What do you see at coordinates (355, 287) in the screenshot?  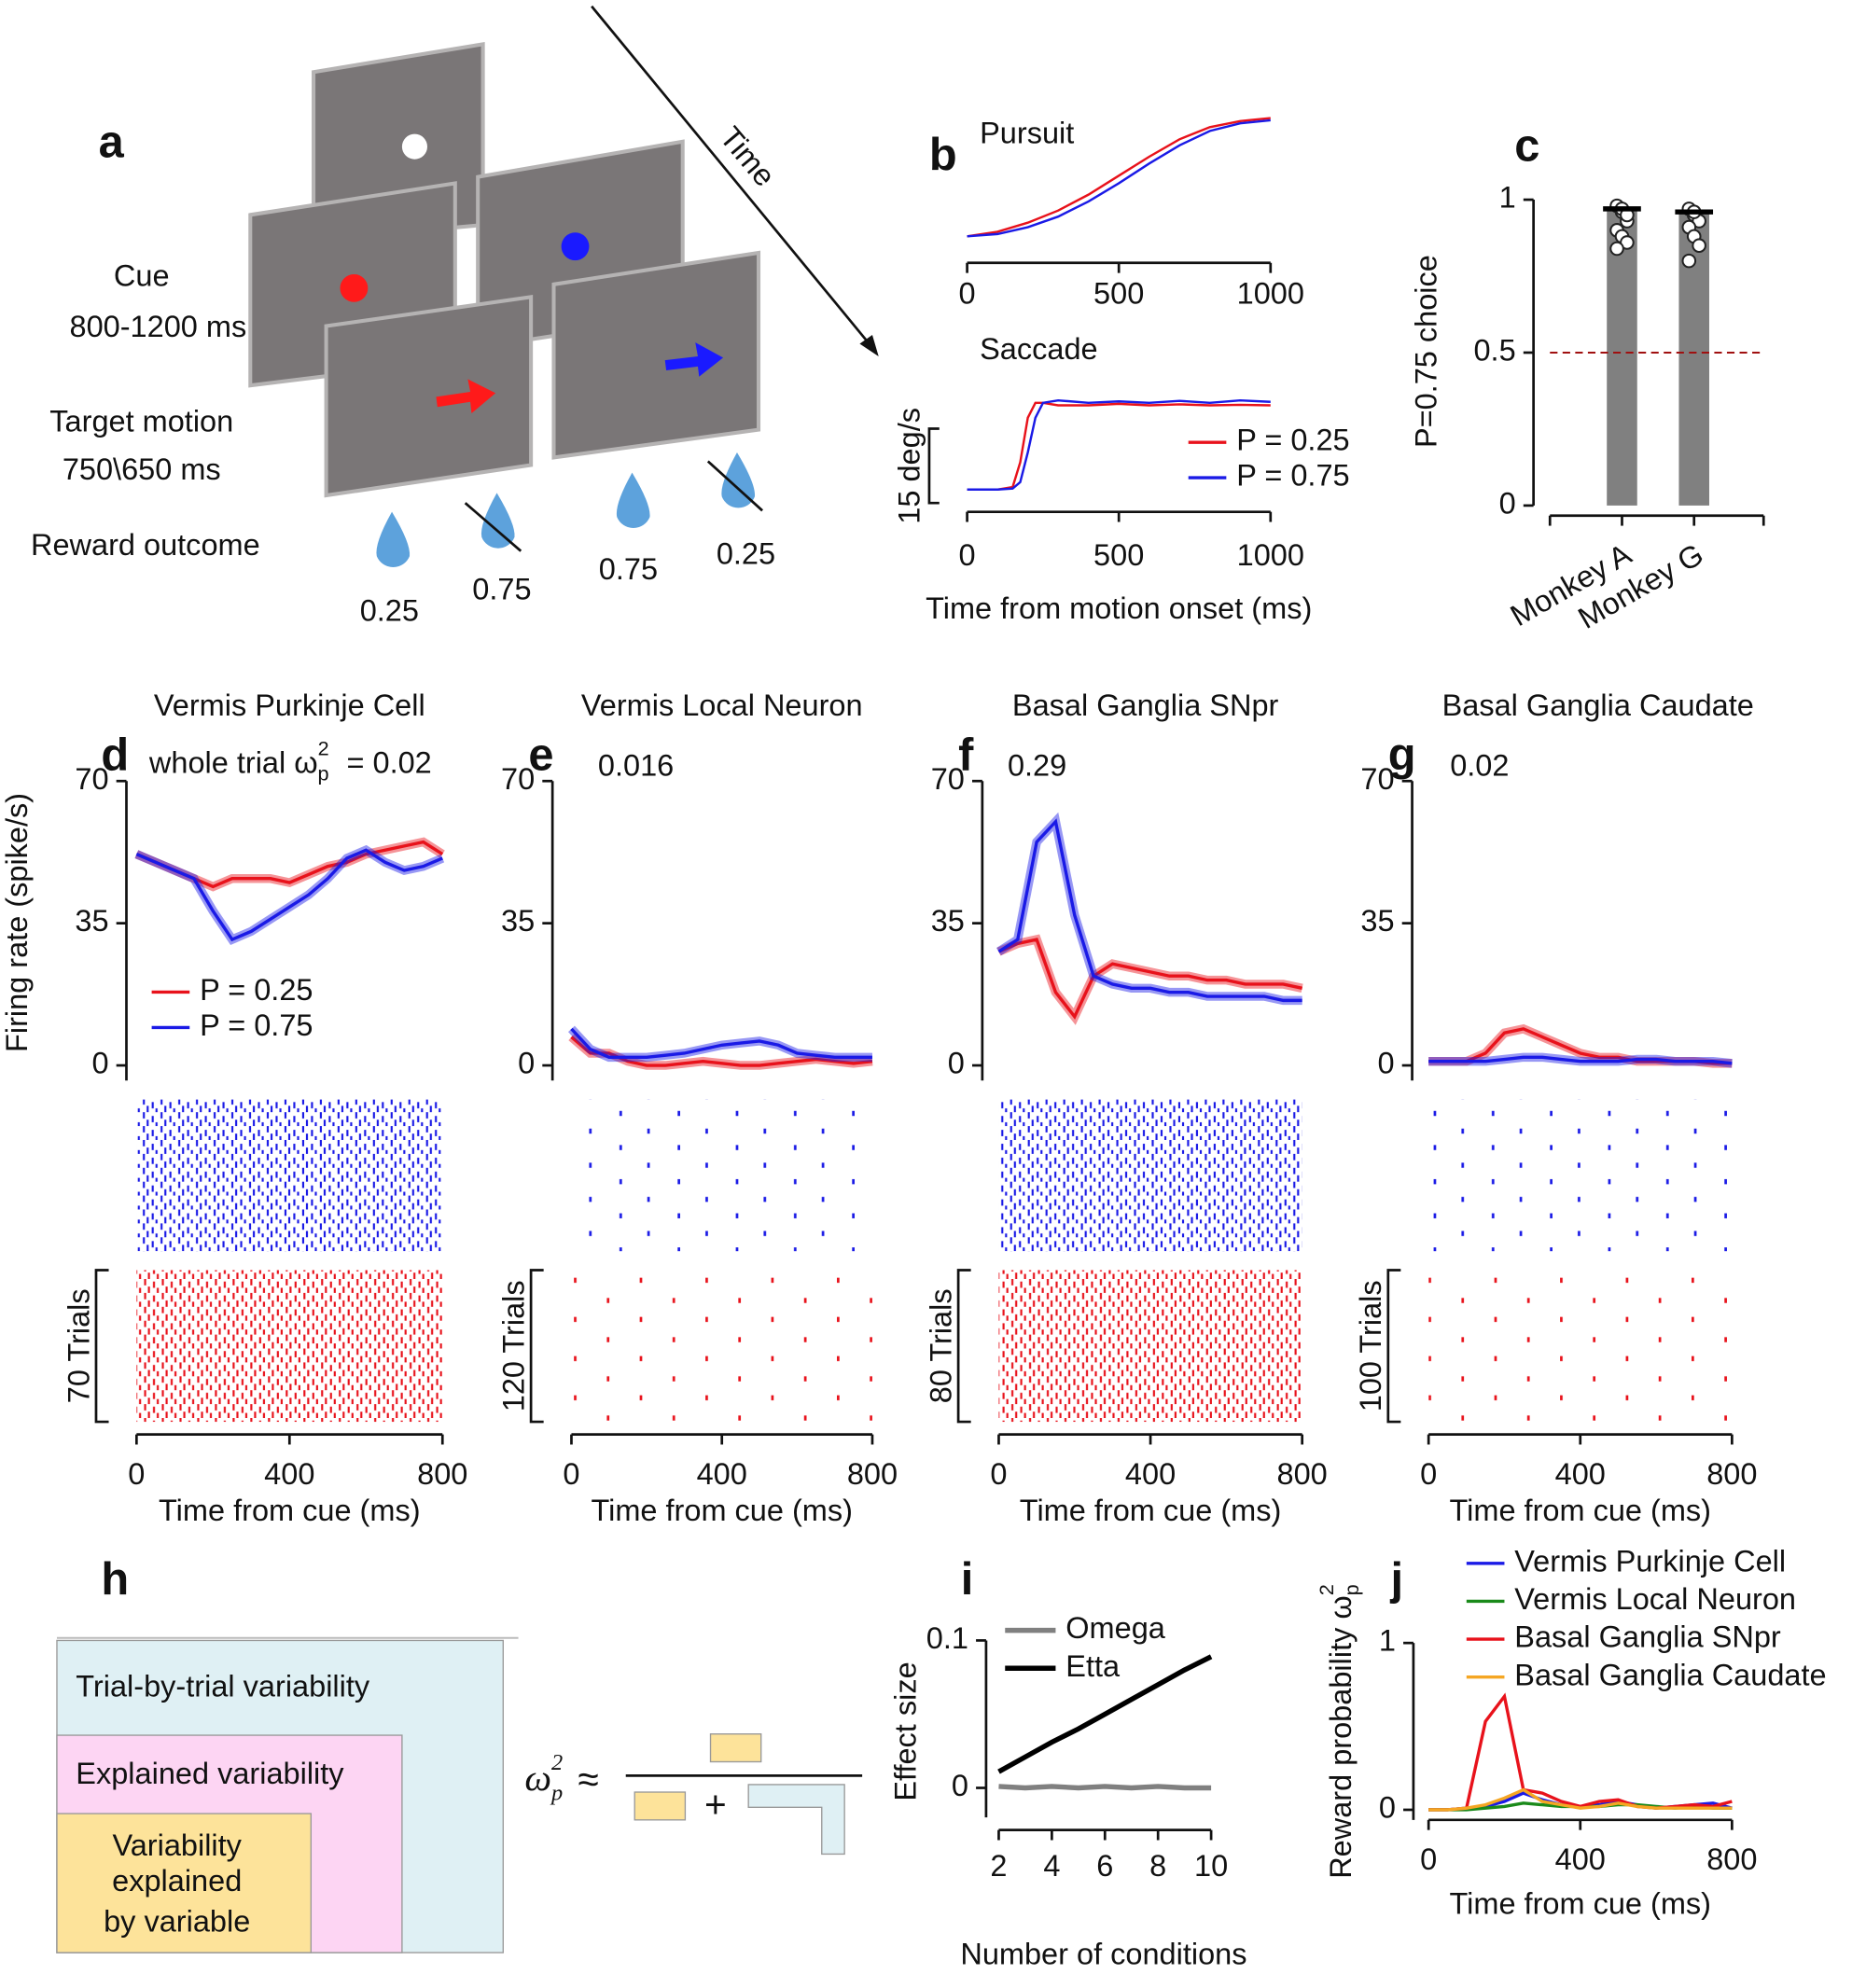 I see `red-cue` at bounding box center [355, 287].